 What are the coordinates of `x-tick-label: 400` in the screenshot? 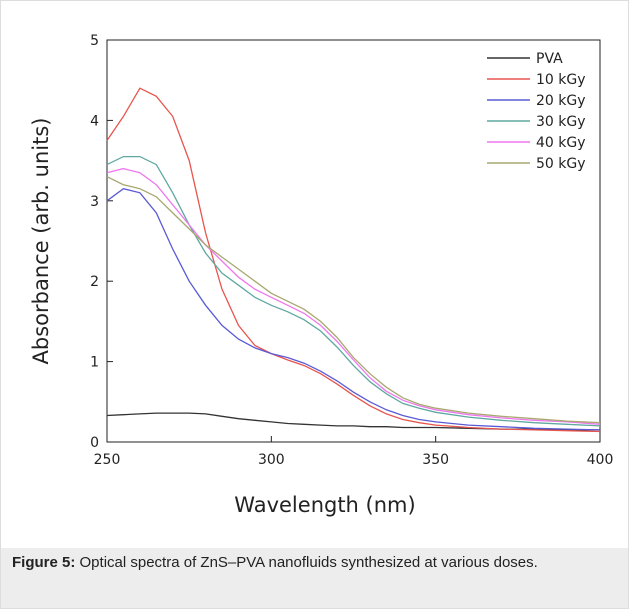 It's located at (600, 460).